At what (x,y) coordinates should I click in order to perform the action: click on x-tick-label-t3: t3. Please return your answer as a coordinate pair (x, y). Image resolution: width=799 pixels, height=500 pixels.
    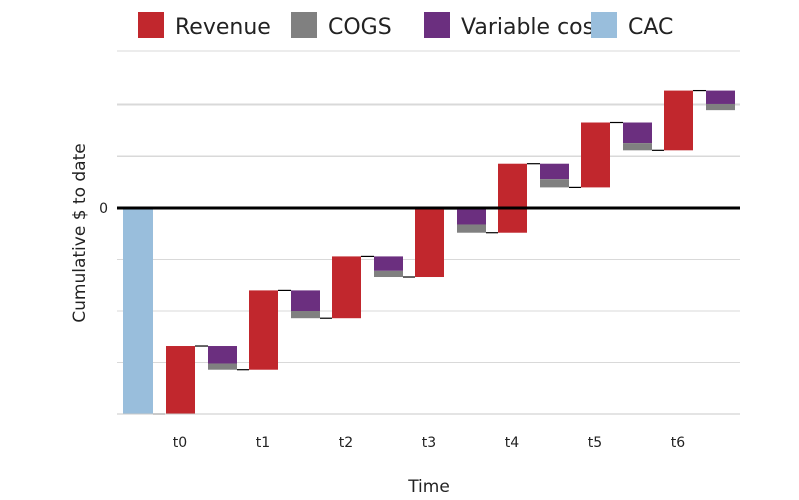
    Looking at the image, I should click on (429, 443).